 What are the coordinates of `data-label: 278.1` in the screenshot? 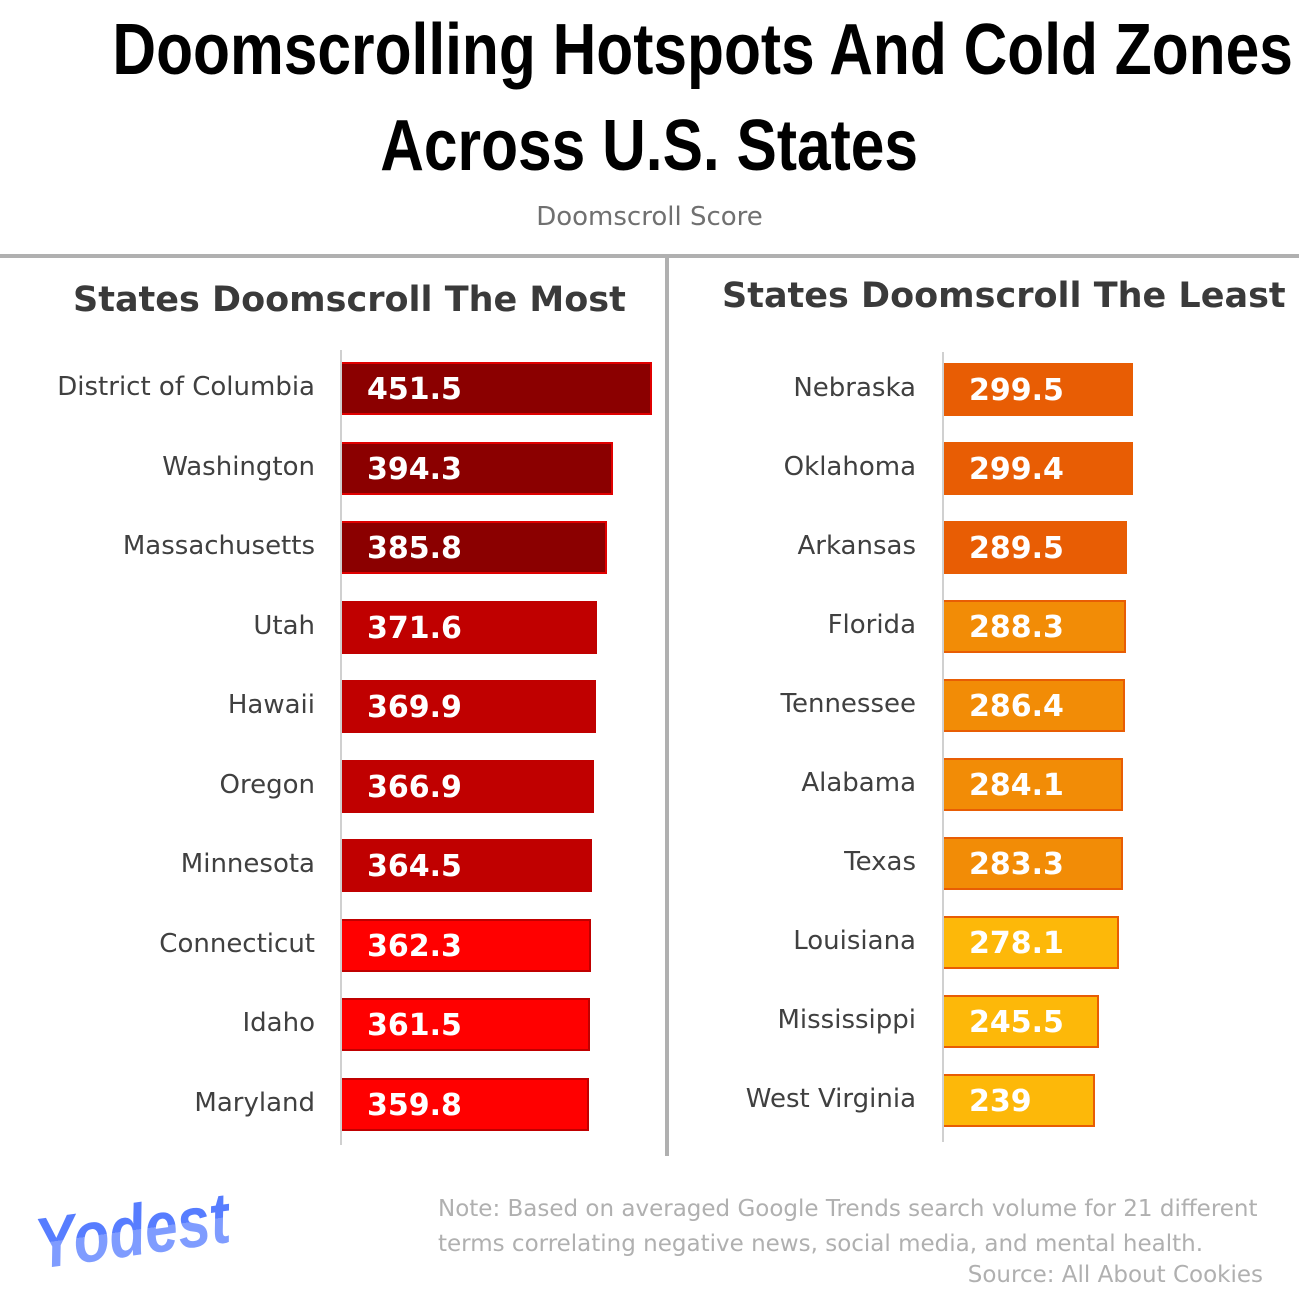 It's located at (1016, 943).